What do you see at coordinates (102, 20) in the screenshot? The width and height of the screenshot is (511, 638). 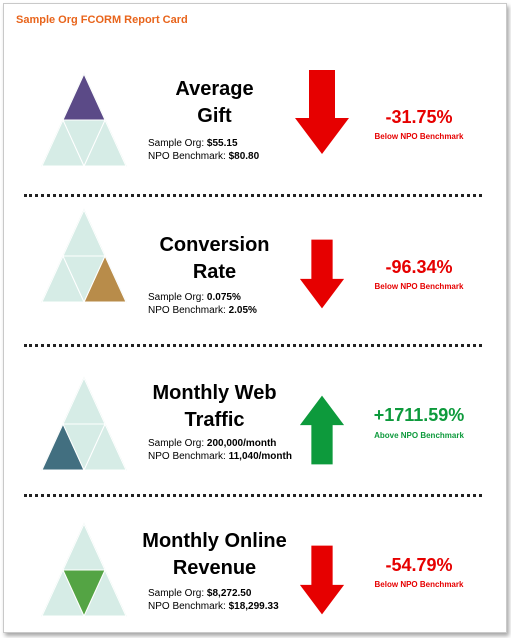 I see `report-title: Sample Org FCORM Report Card` at bounding box center [102, 20].